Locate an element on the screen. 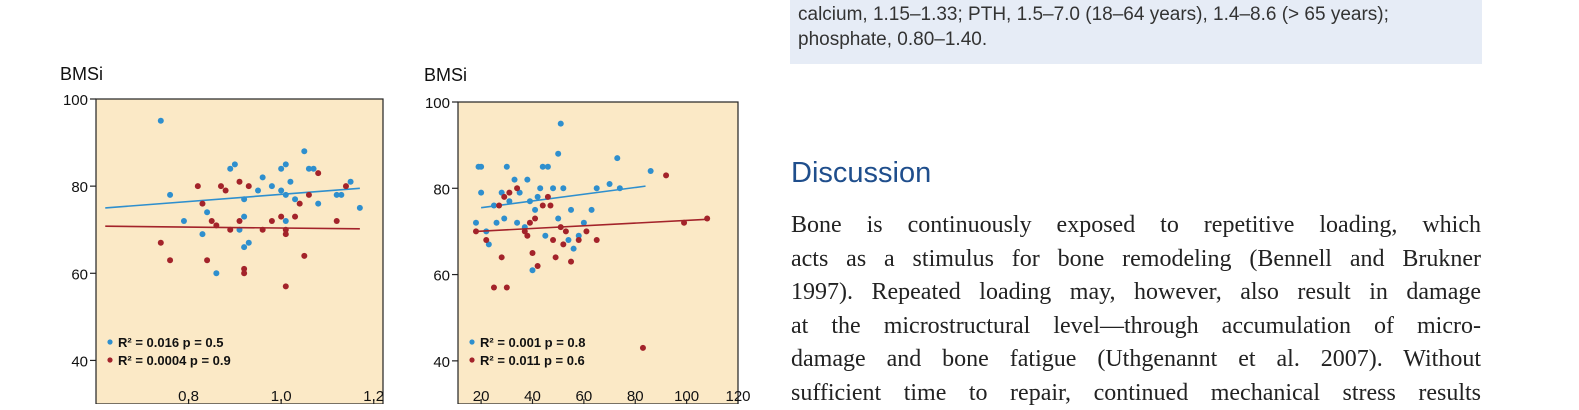 The width and height of the screenshot is (1579, 410). y-tick-label: 40 is located at coordinates (79, 361).